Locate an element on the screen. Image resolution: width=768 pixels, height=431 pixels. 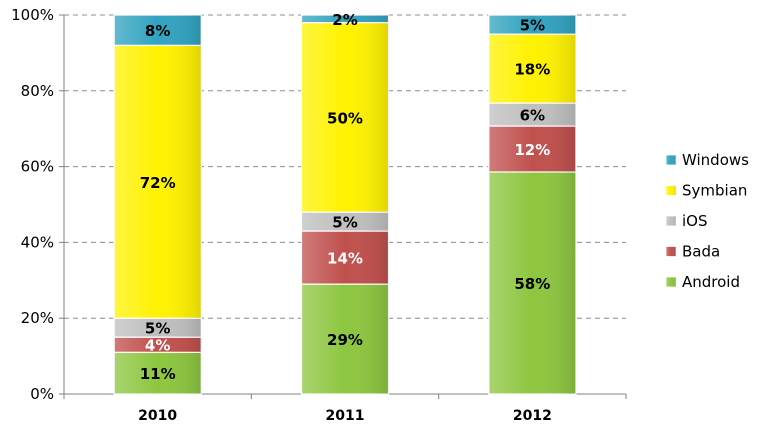
x-category-label: 2011 is located at coordinates (345, 416).